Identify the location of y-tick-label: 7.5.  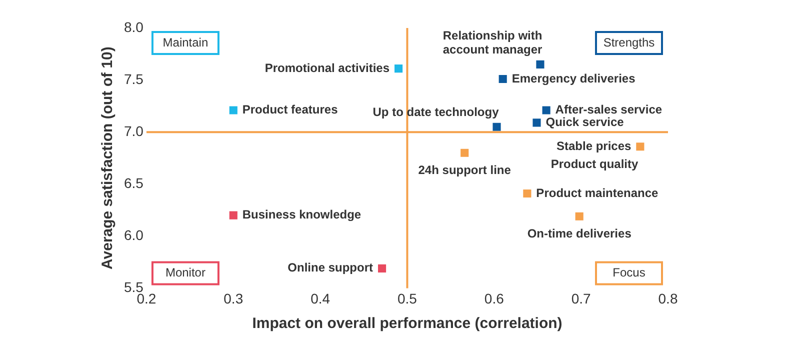
(134, 78).